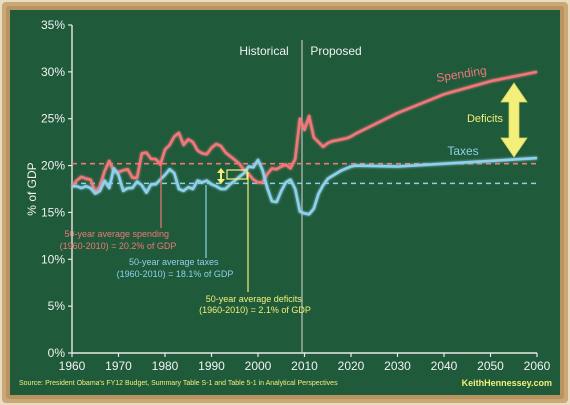  What do you see at coordinates (211, 366) in the screenshot?
I see `x-tick-label: 1990` at bounding box center [211, 366].